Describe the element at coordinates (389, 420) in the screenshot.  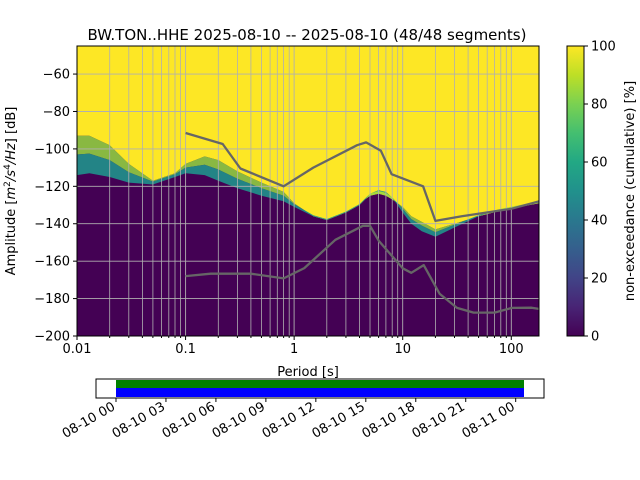
I see `timeline-tick-label: 08-10 18` at that location.